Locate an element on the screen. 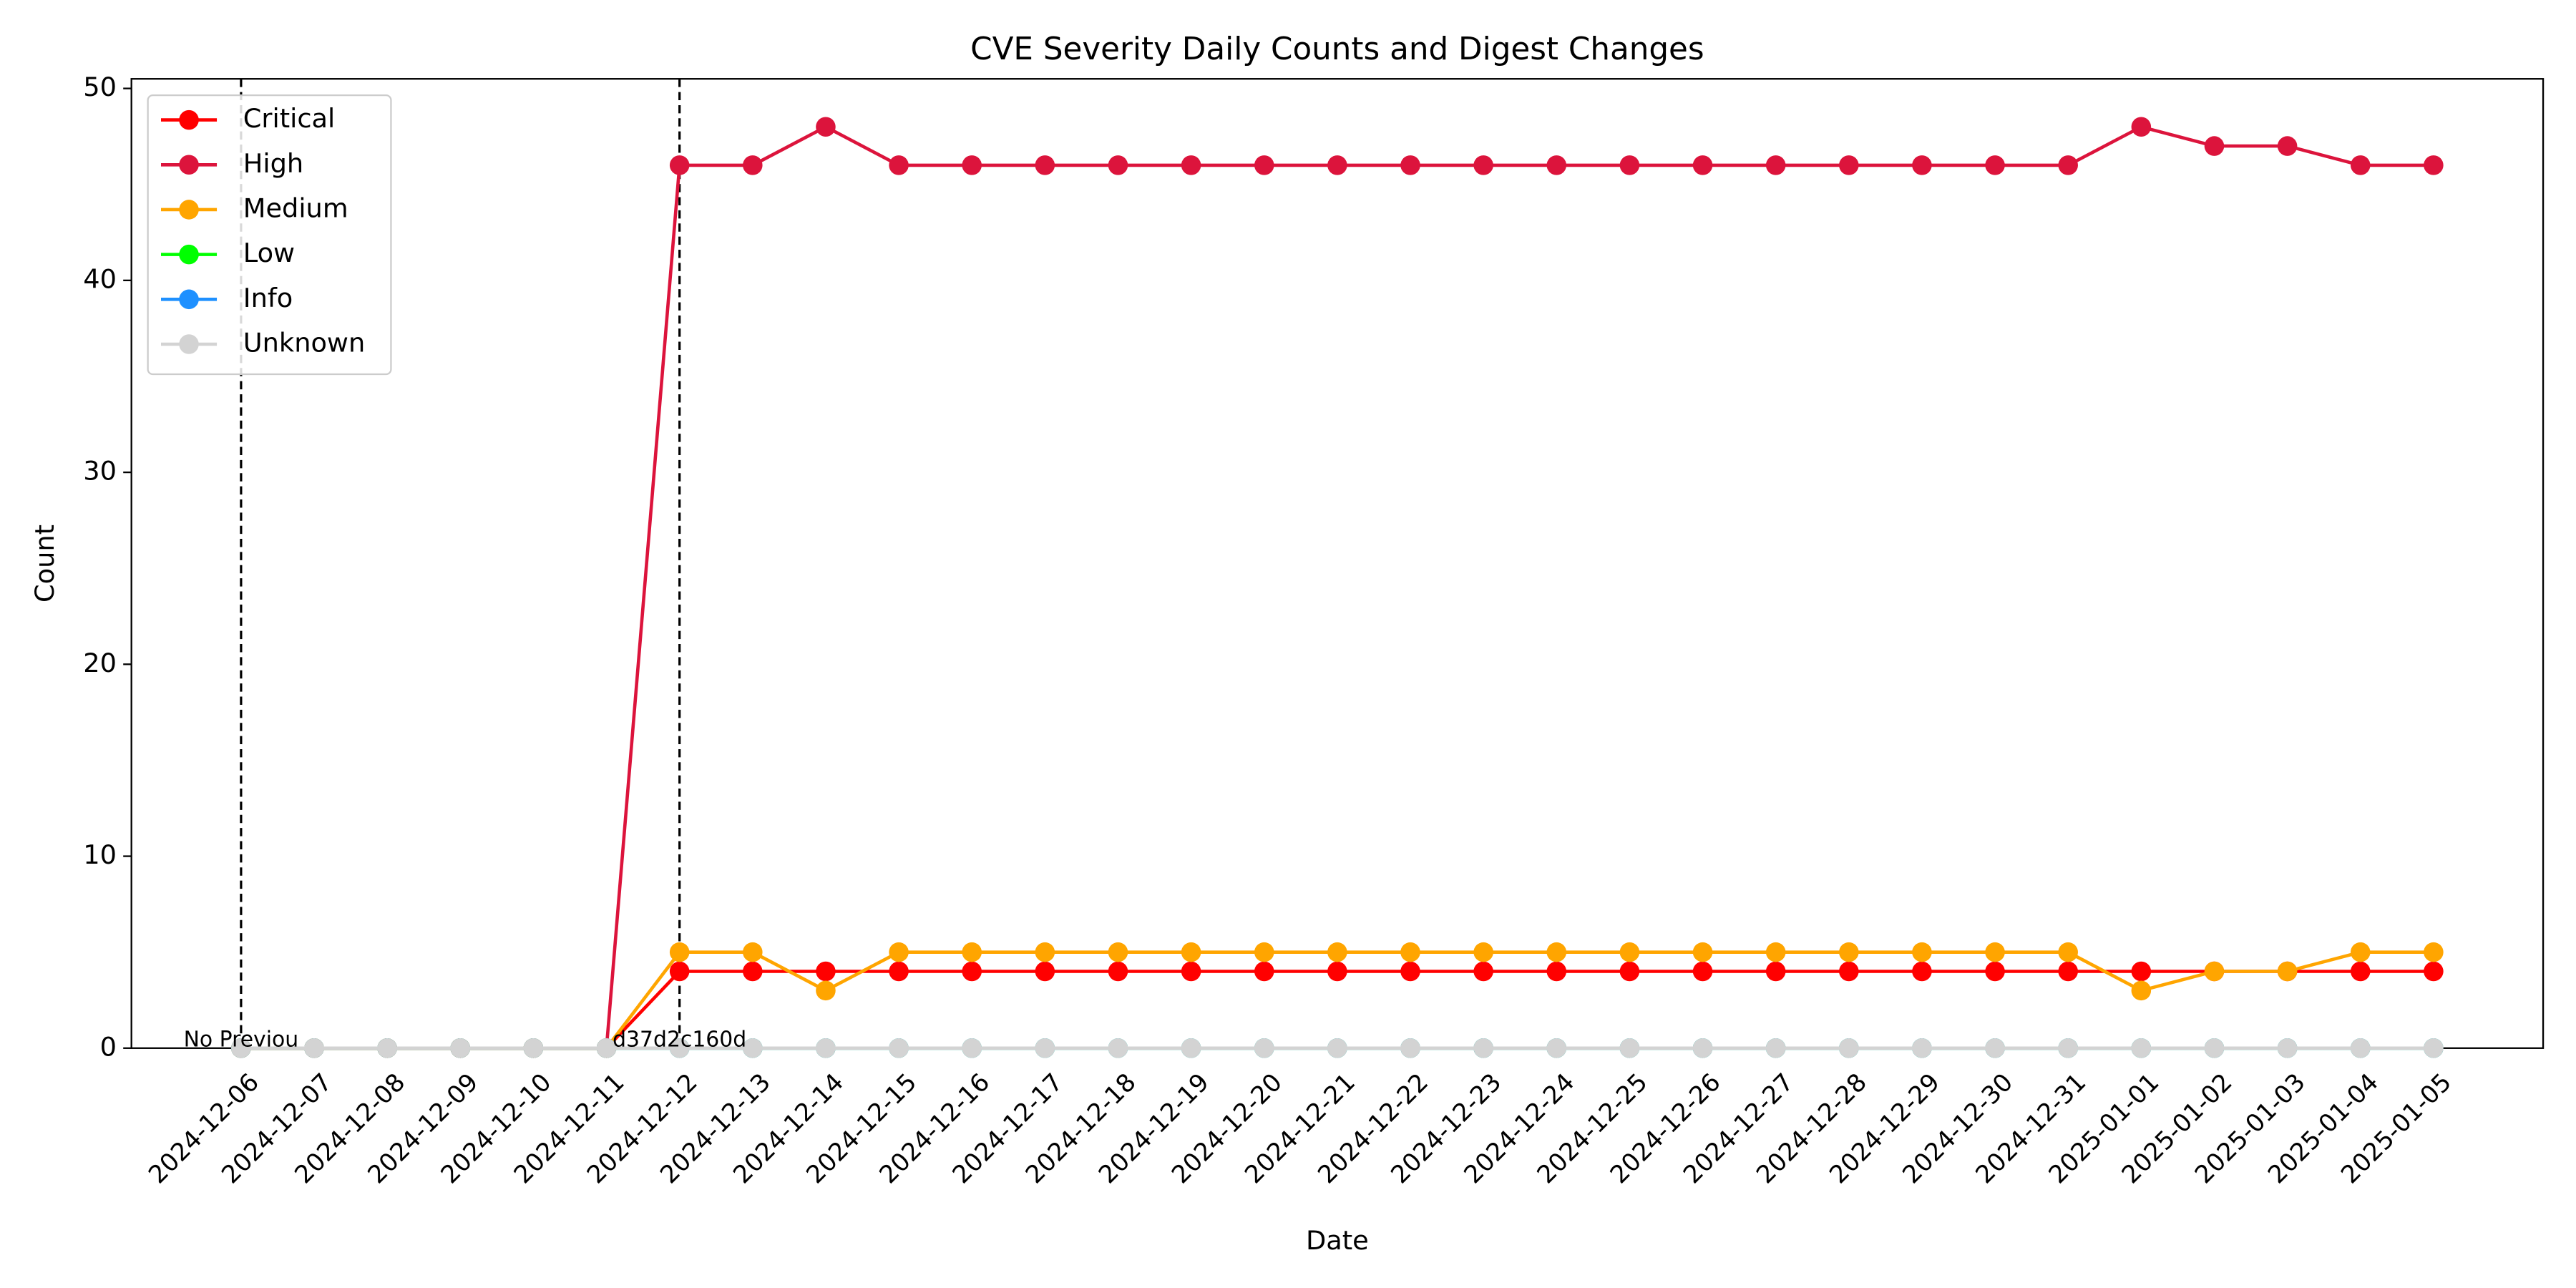 The height and width of the screenshot is (1288, 2576). annotation-label: d37d2c160d is located at coordinates (679, 1040).